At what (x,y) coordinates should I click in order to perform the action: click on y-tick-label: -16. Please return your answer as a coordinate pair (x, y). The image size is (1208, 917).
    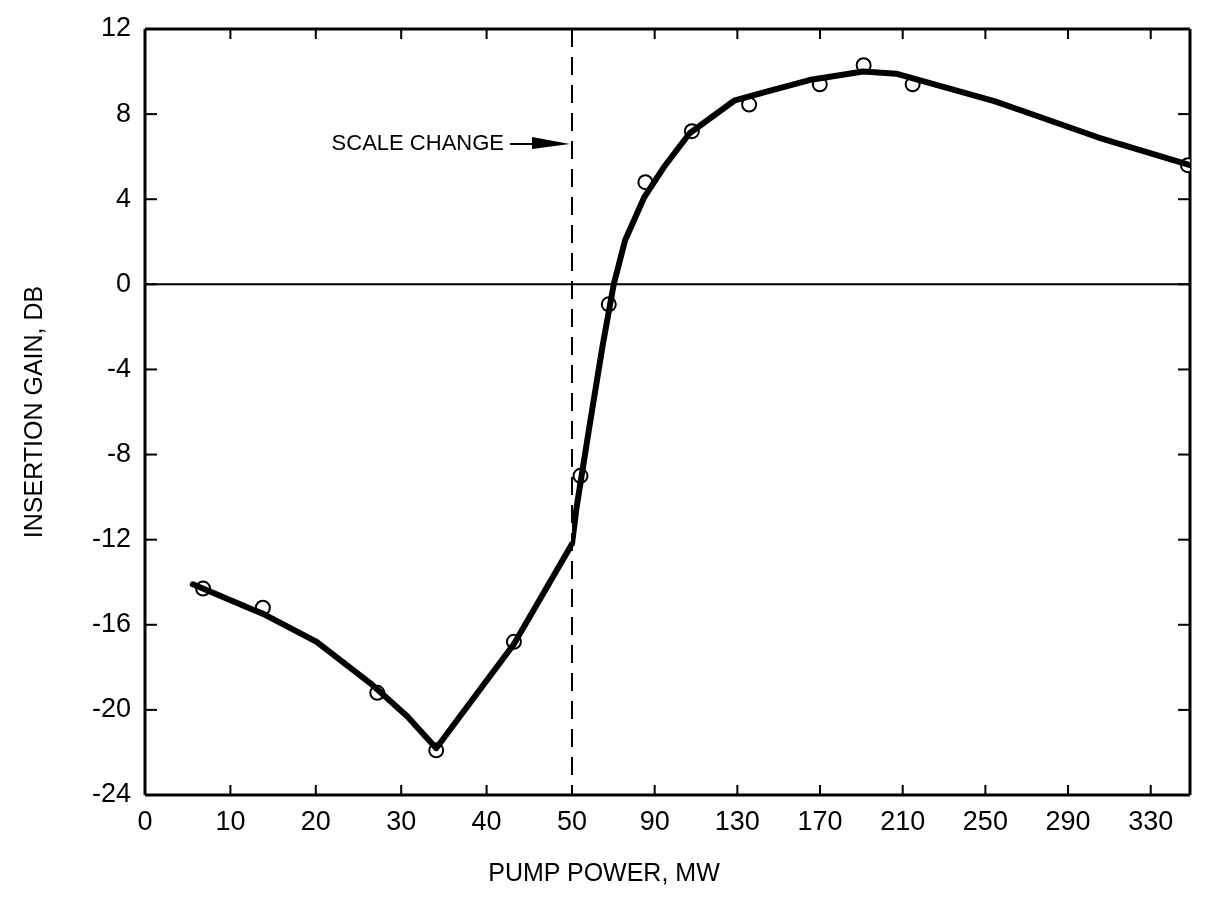
    Looking at the image, I should click on (111, 623).